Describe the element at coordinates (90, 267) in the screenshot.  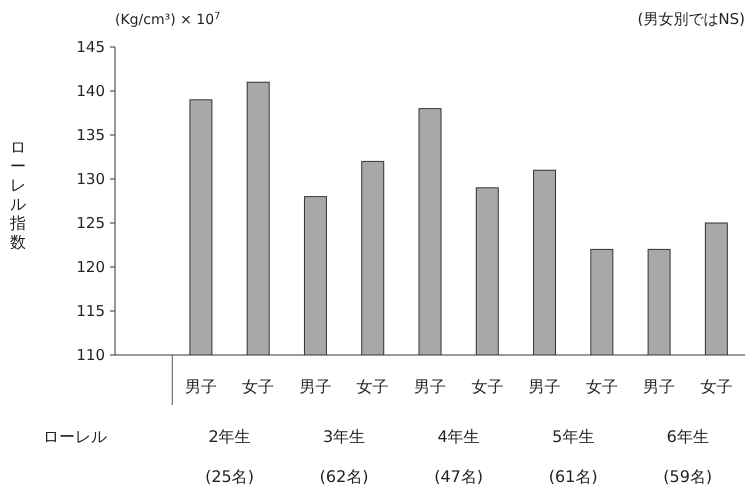
I see `y-tick-label: 120` at that location.